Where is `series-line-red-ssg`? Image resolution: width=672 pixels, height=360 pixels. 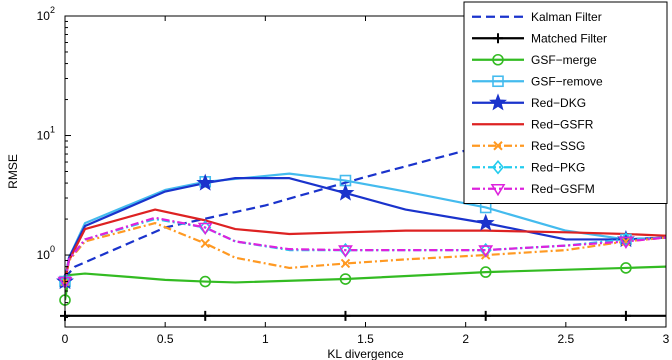
series-line-red-ssg is located at coordinates (365, 252).